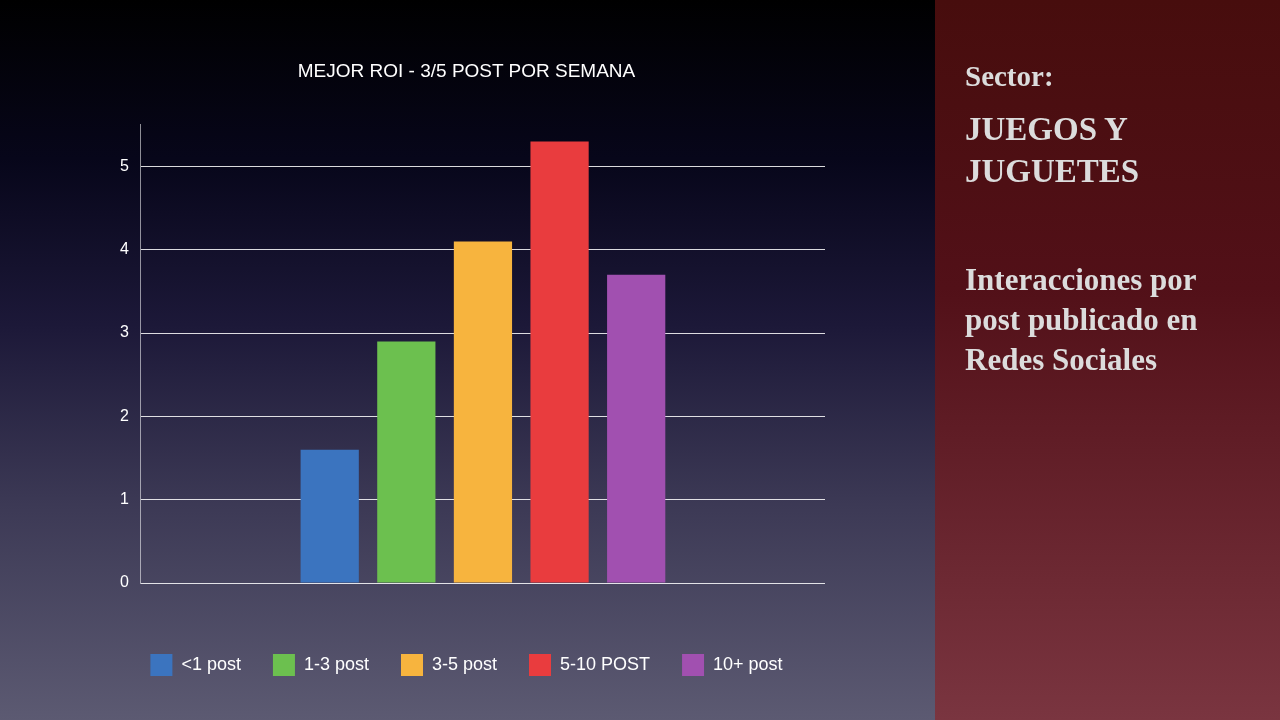  What do you see at coordinates (466, 70) in the screenshot?
I see `chart-title: MEJOR ROI - 3/5 POST POR SEMANA` at bounding box center [466, 70].